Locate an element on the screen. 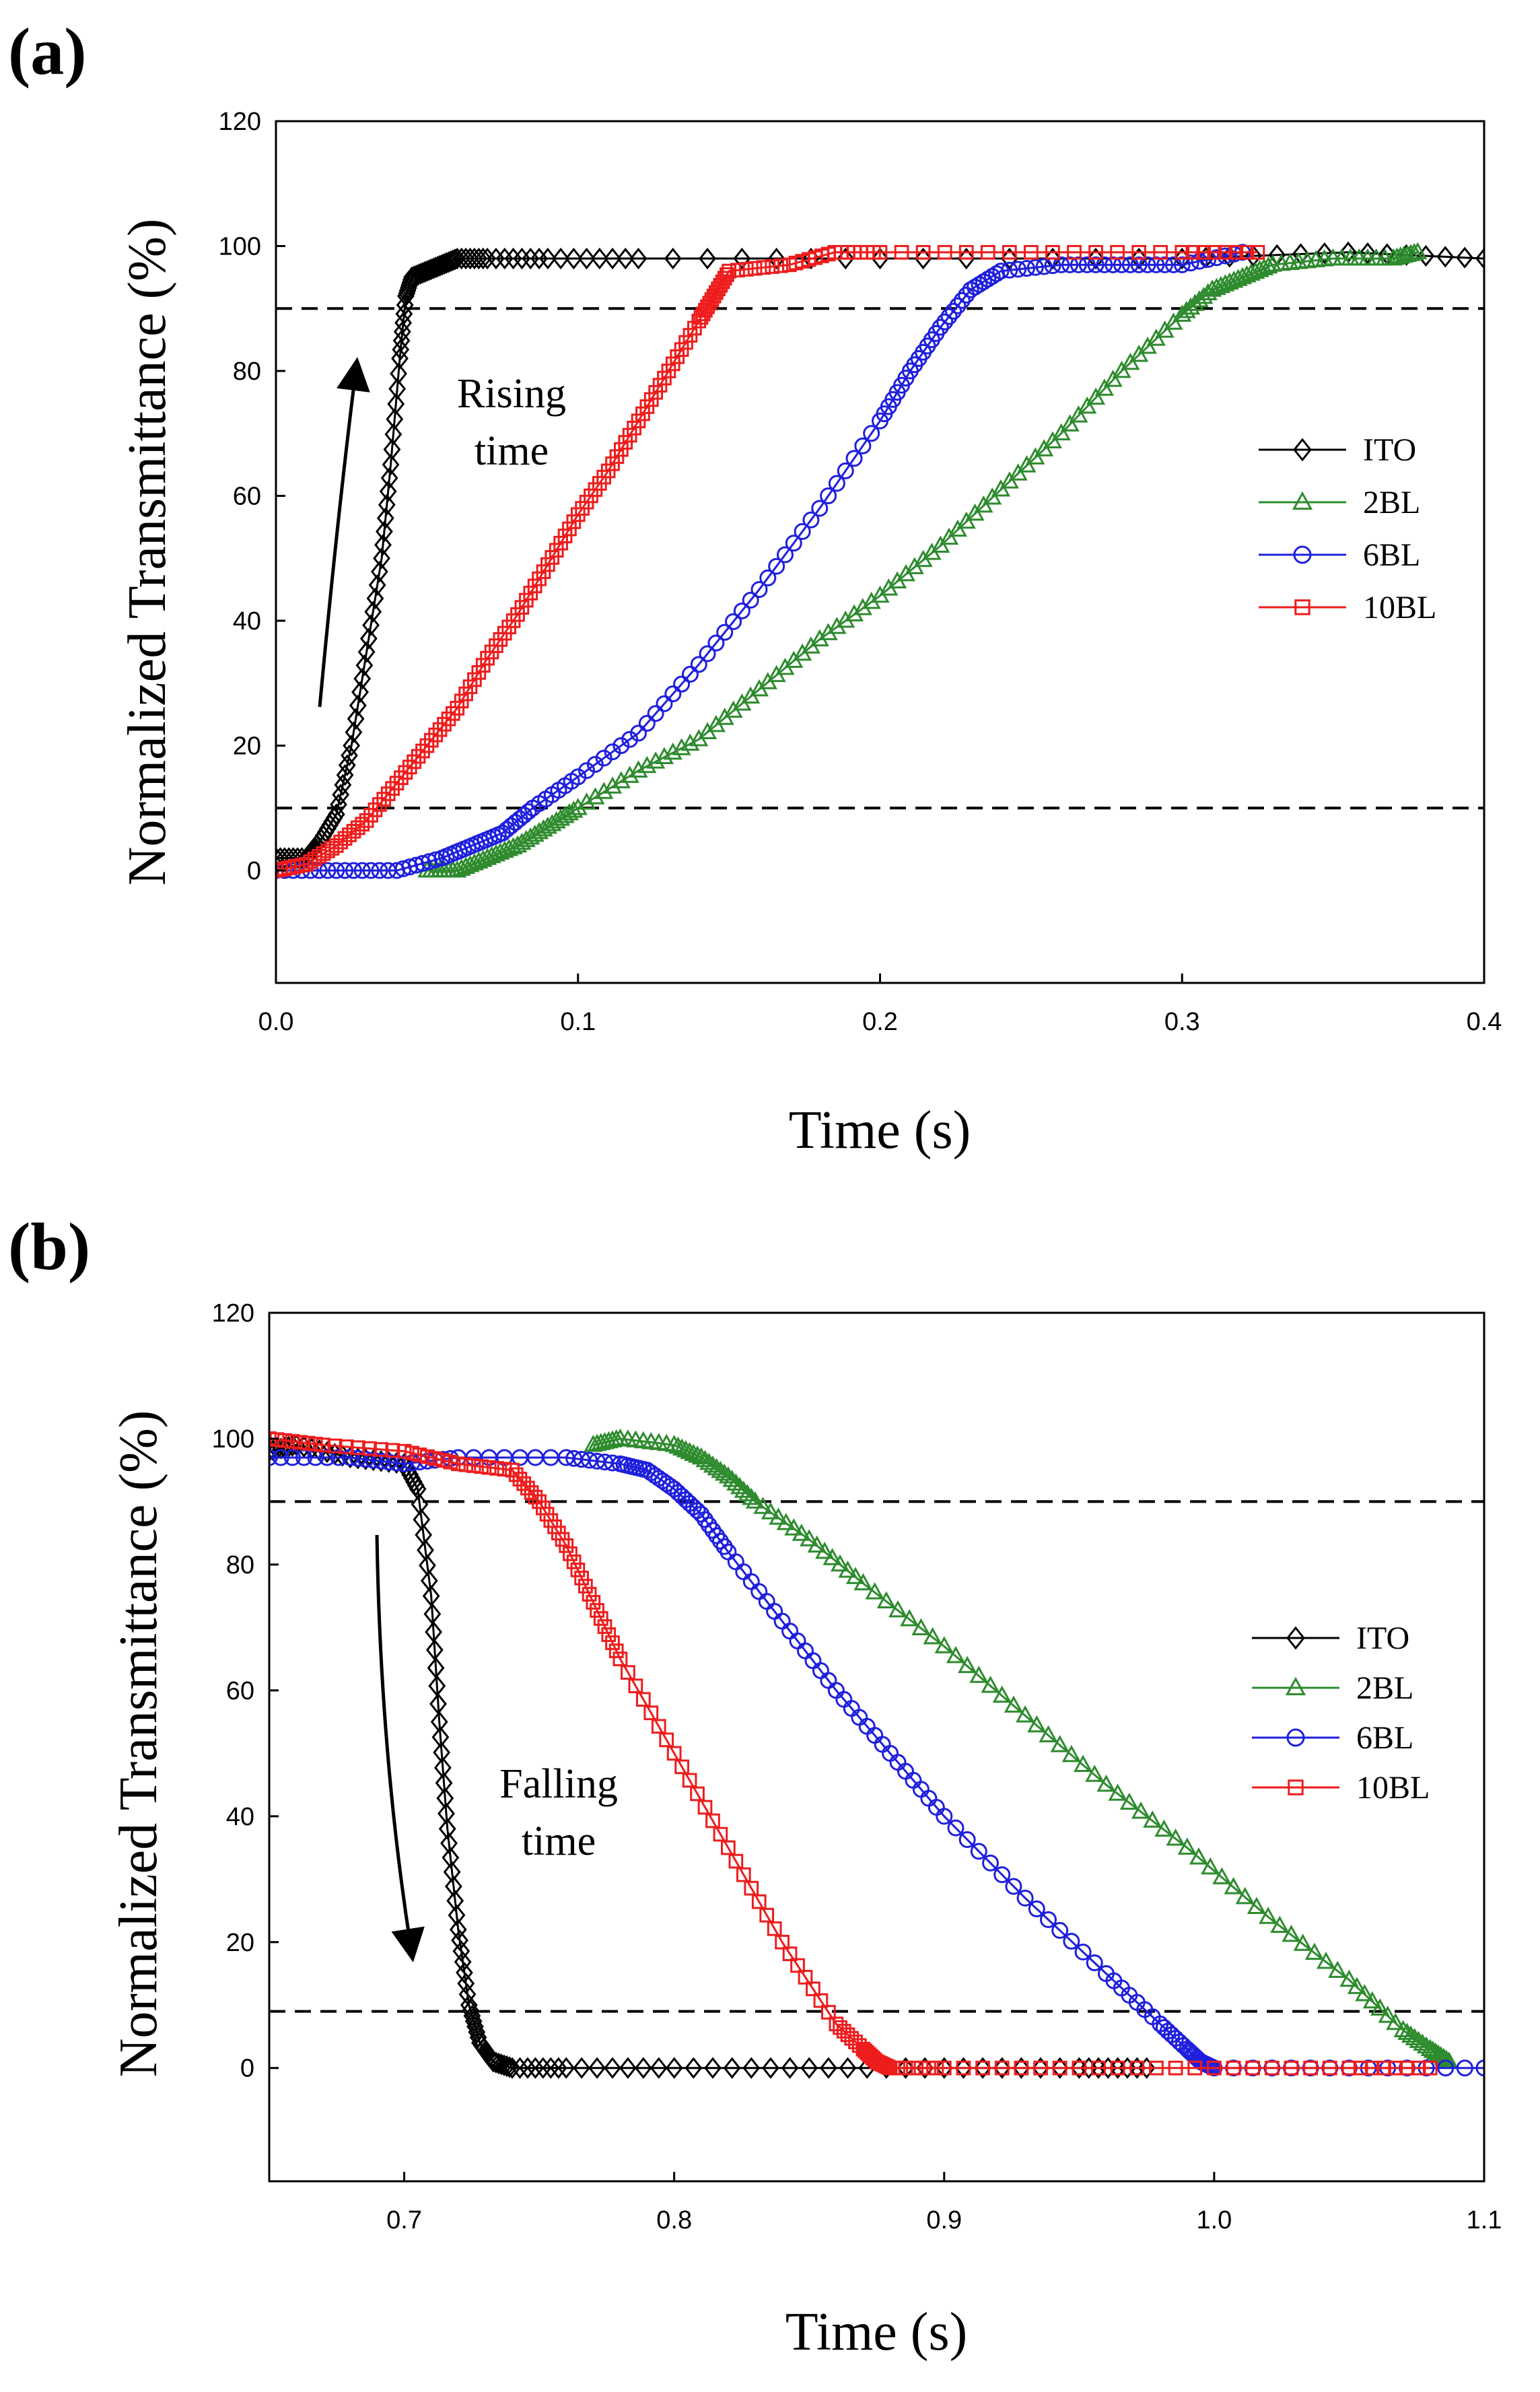 Image resolution: width=1540 pixels, height=2392 pixels. series-line-ito is located at coordinates (708, 1756).